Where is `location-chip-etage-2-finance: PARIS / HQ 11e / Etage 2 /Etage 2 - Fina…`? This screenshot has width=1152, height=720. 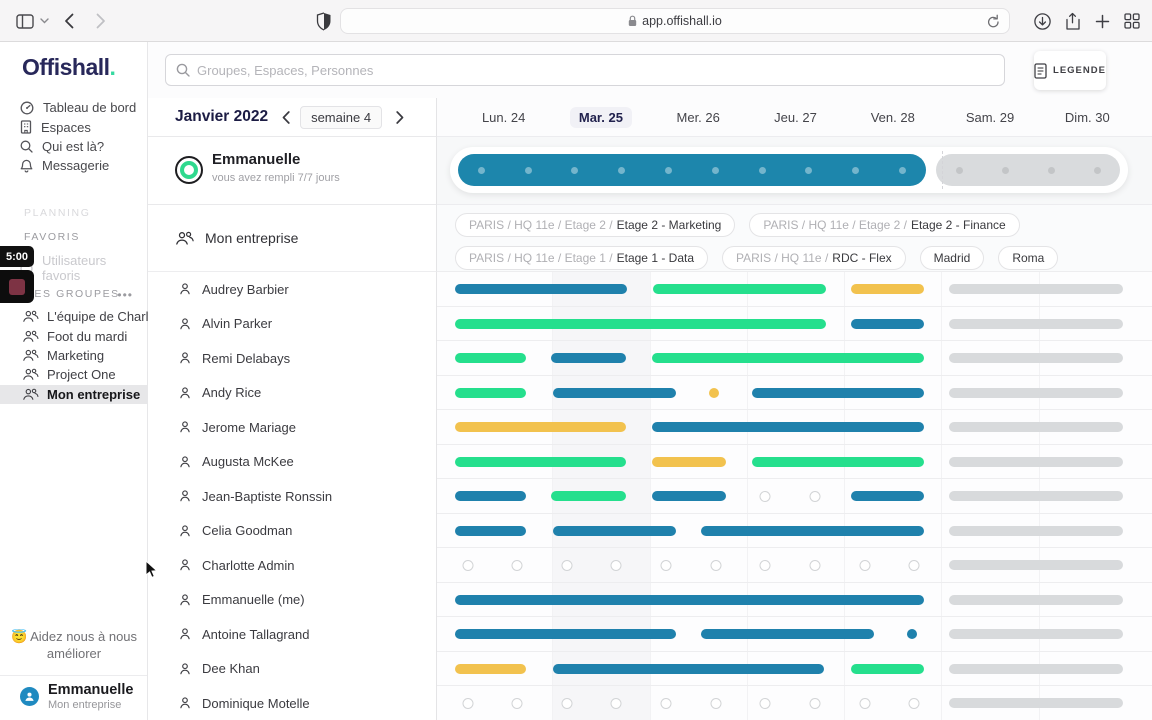 location-chip-etage-2-finance: PARIS / HQ 11e / Etage 2 /Etage 2 - Fina… is located at coordinates (884, 225).